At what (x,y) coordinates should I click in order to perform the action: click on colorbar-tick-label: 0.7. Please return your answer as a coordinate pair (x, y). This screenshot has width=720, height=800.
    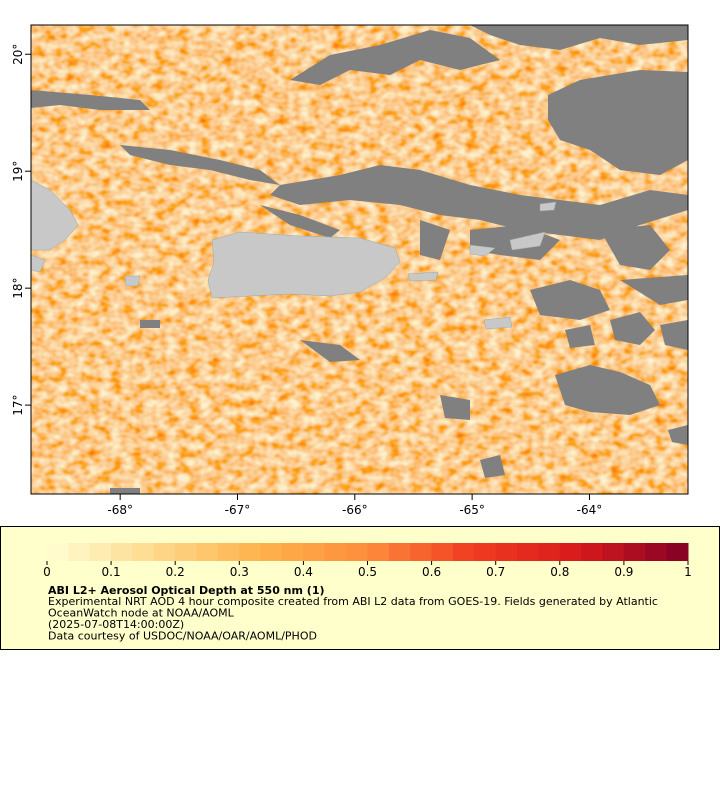
    Looking at the image, I should click on (495, 572).